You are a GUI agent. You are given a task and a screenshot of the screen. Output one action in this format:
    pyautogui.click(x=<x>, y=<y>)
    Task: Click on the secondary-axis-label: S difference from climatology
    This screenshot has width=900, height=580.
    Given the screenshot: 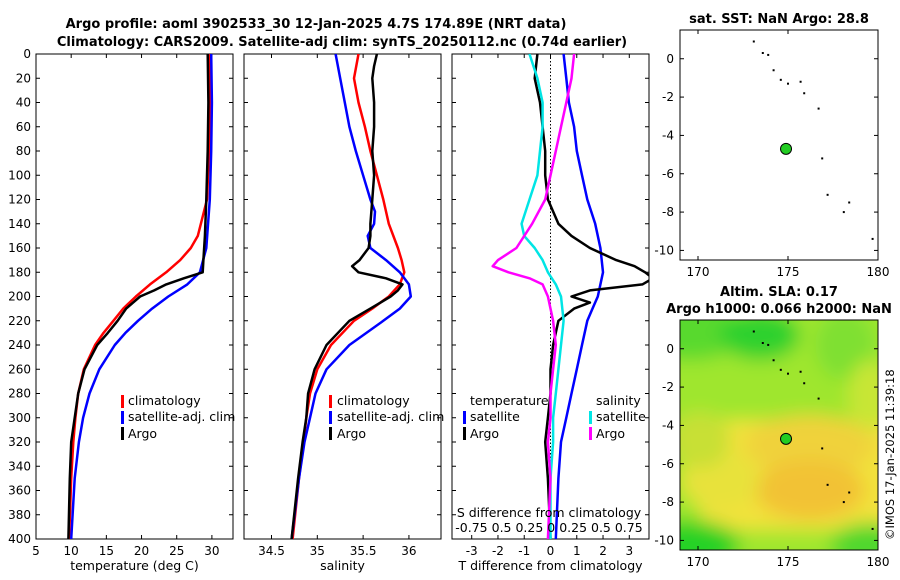 What is the action you would take?
    pyautogui.click(x=549, y=512)
    